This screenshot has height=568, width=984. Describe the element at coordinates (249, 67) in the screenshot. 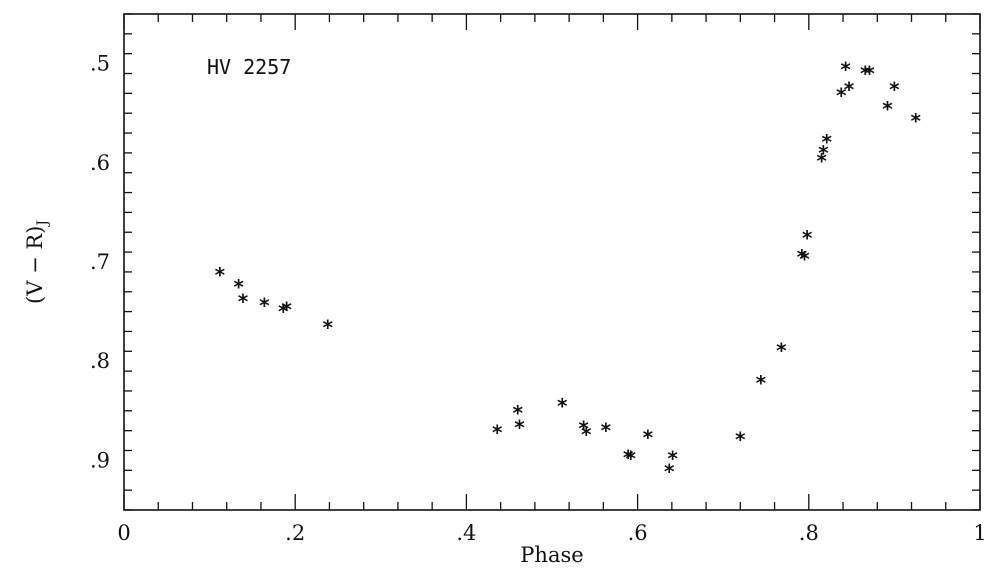

I see `chart-annotation: HV 2257` at that location.